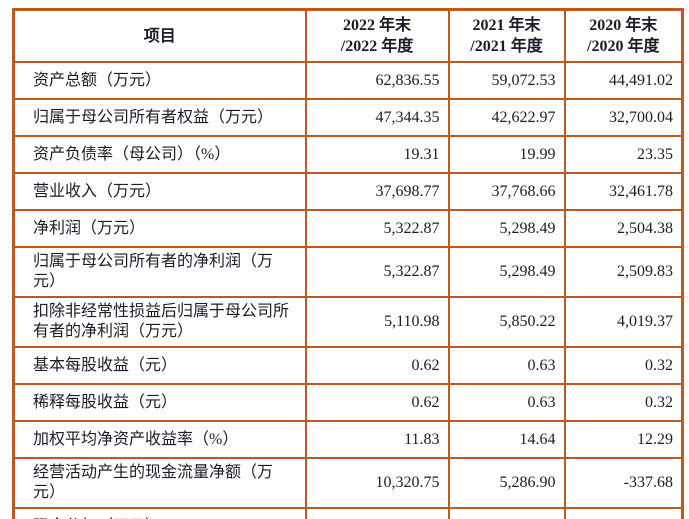  I want to click on row-label: 归属于母公司所有者权益（万元）, so click(159, 117).